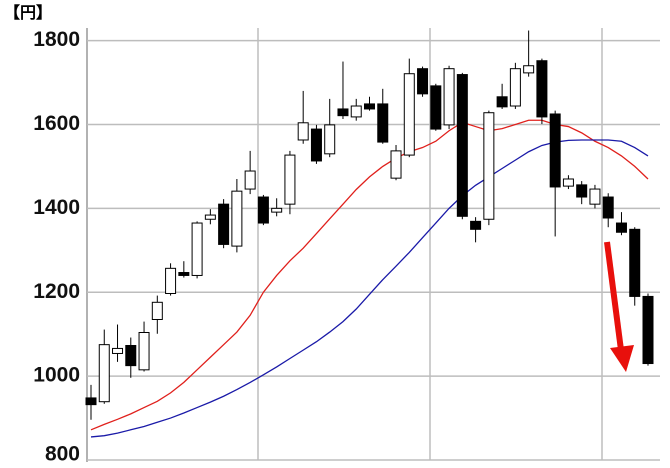 This screenshot has height=468, width=670. What do you see at coordinates (62, 454) in the screenshot?
I see `y-tick-label: 800` at bounding box center [62, 454].